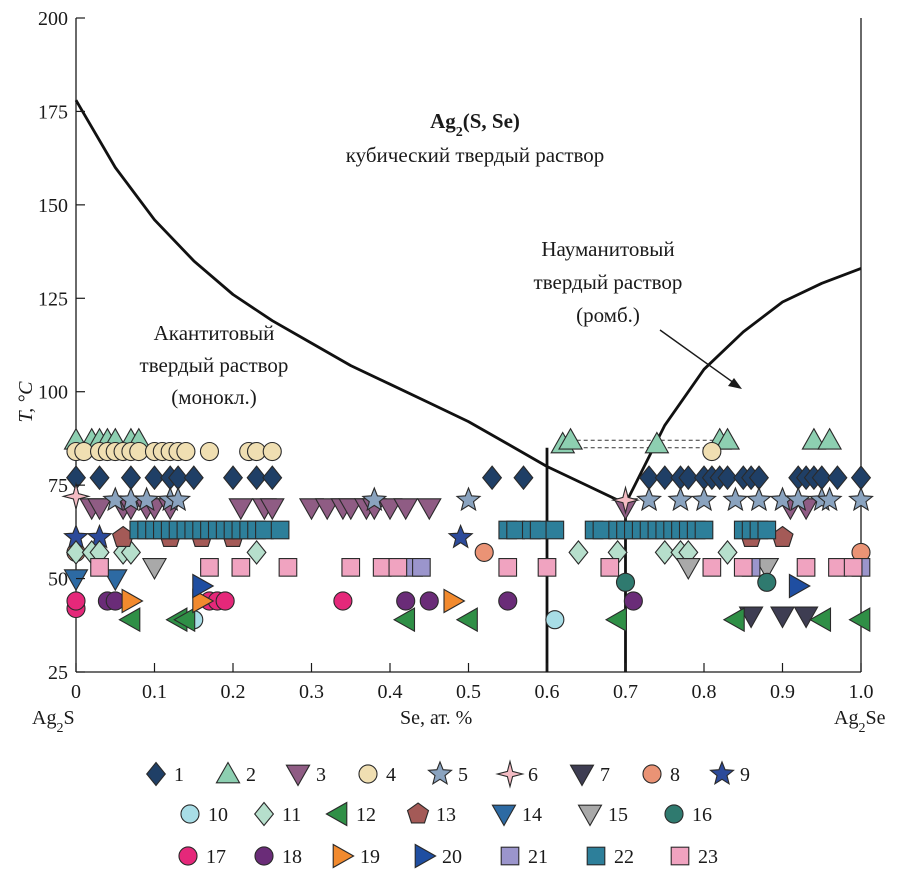 The height and width of the screenshot is (878, 904). I want to click on legend-item-3: 3, so click(305, 775).